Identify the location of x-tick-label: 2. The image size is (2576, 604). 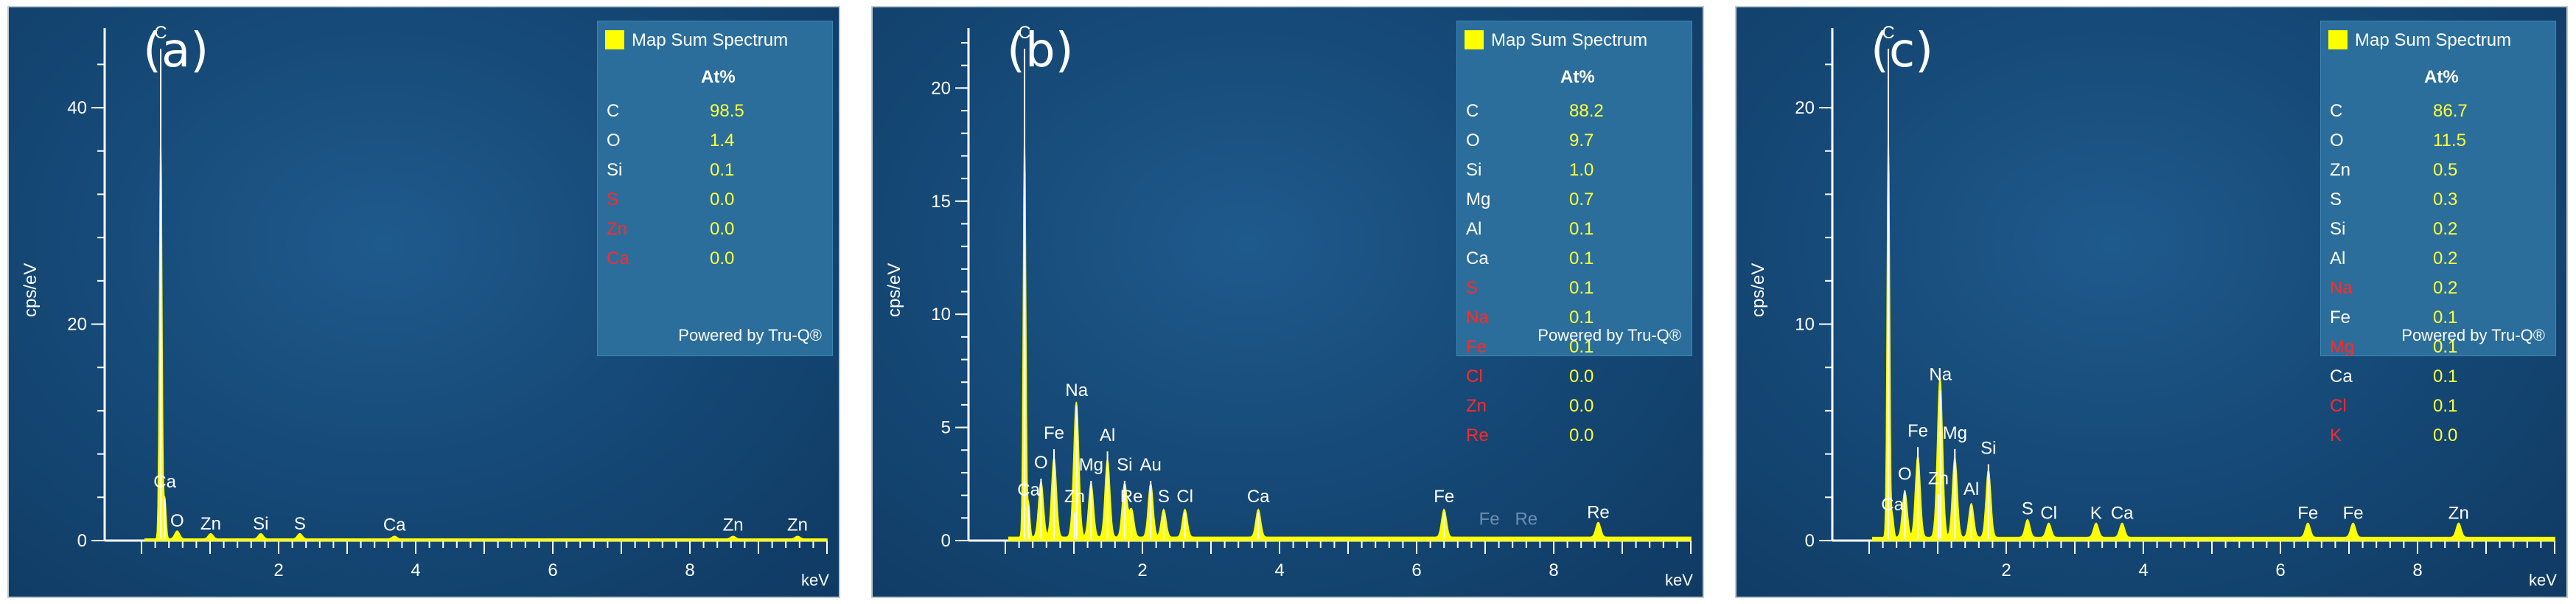
(1142, 570).